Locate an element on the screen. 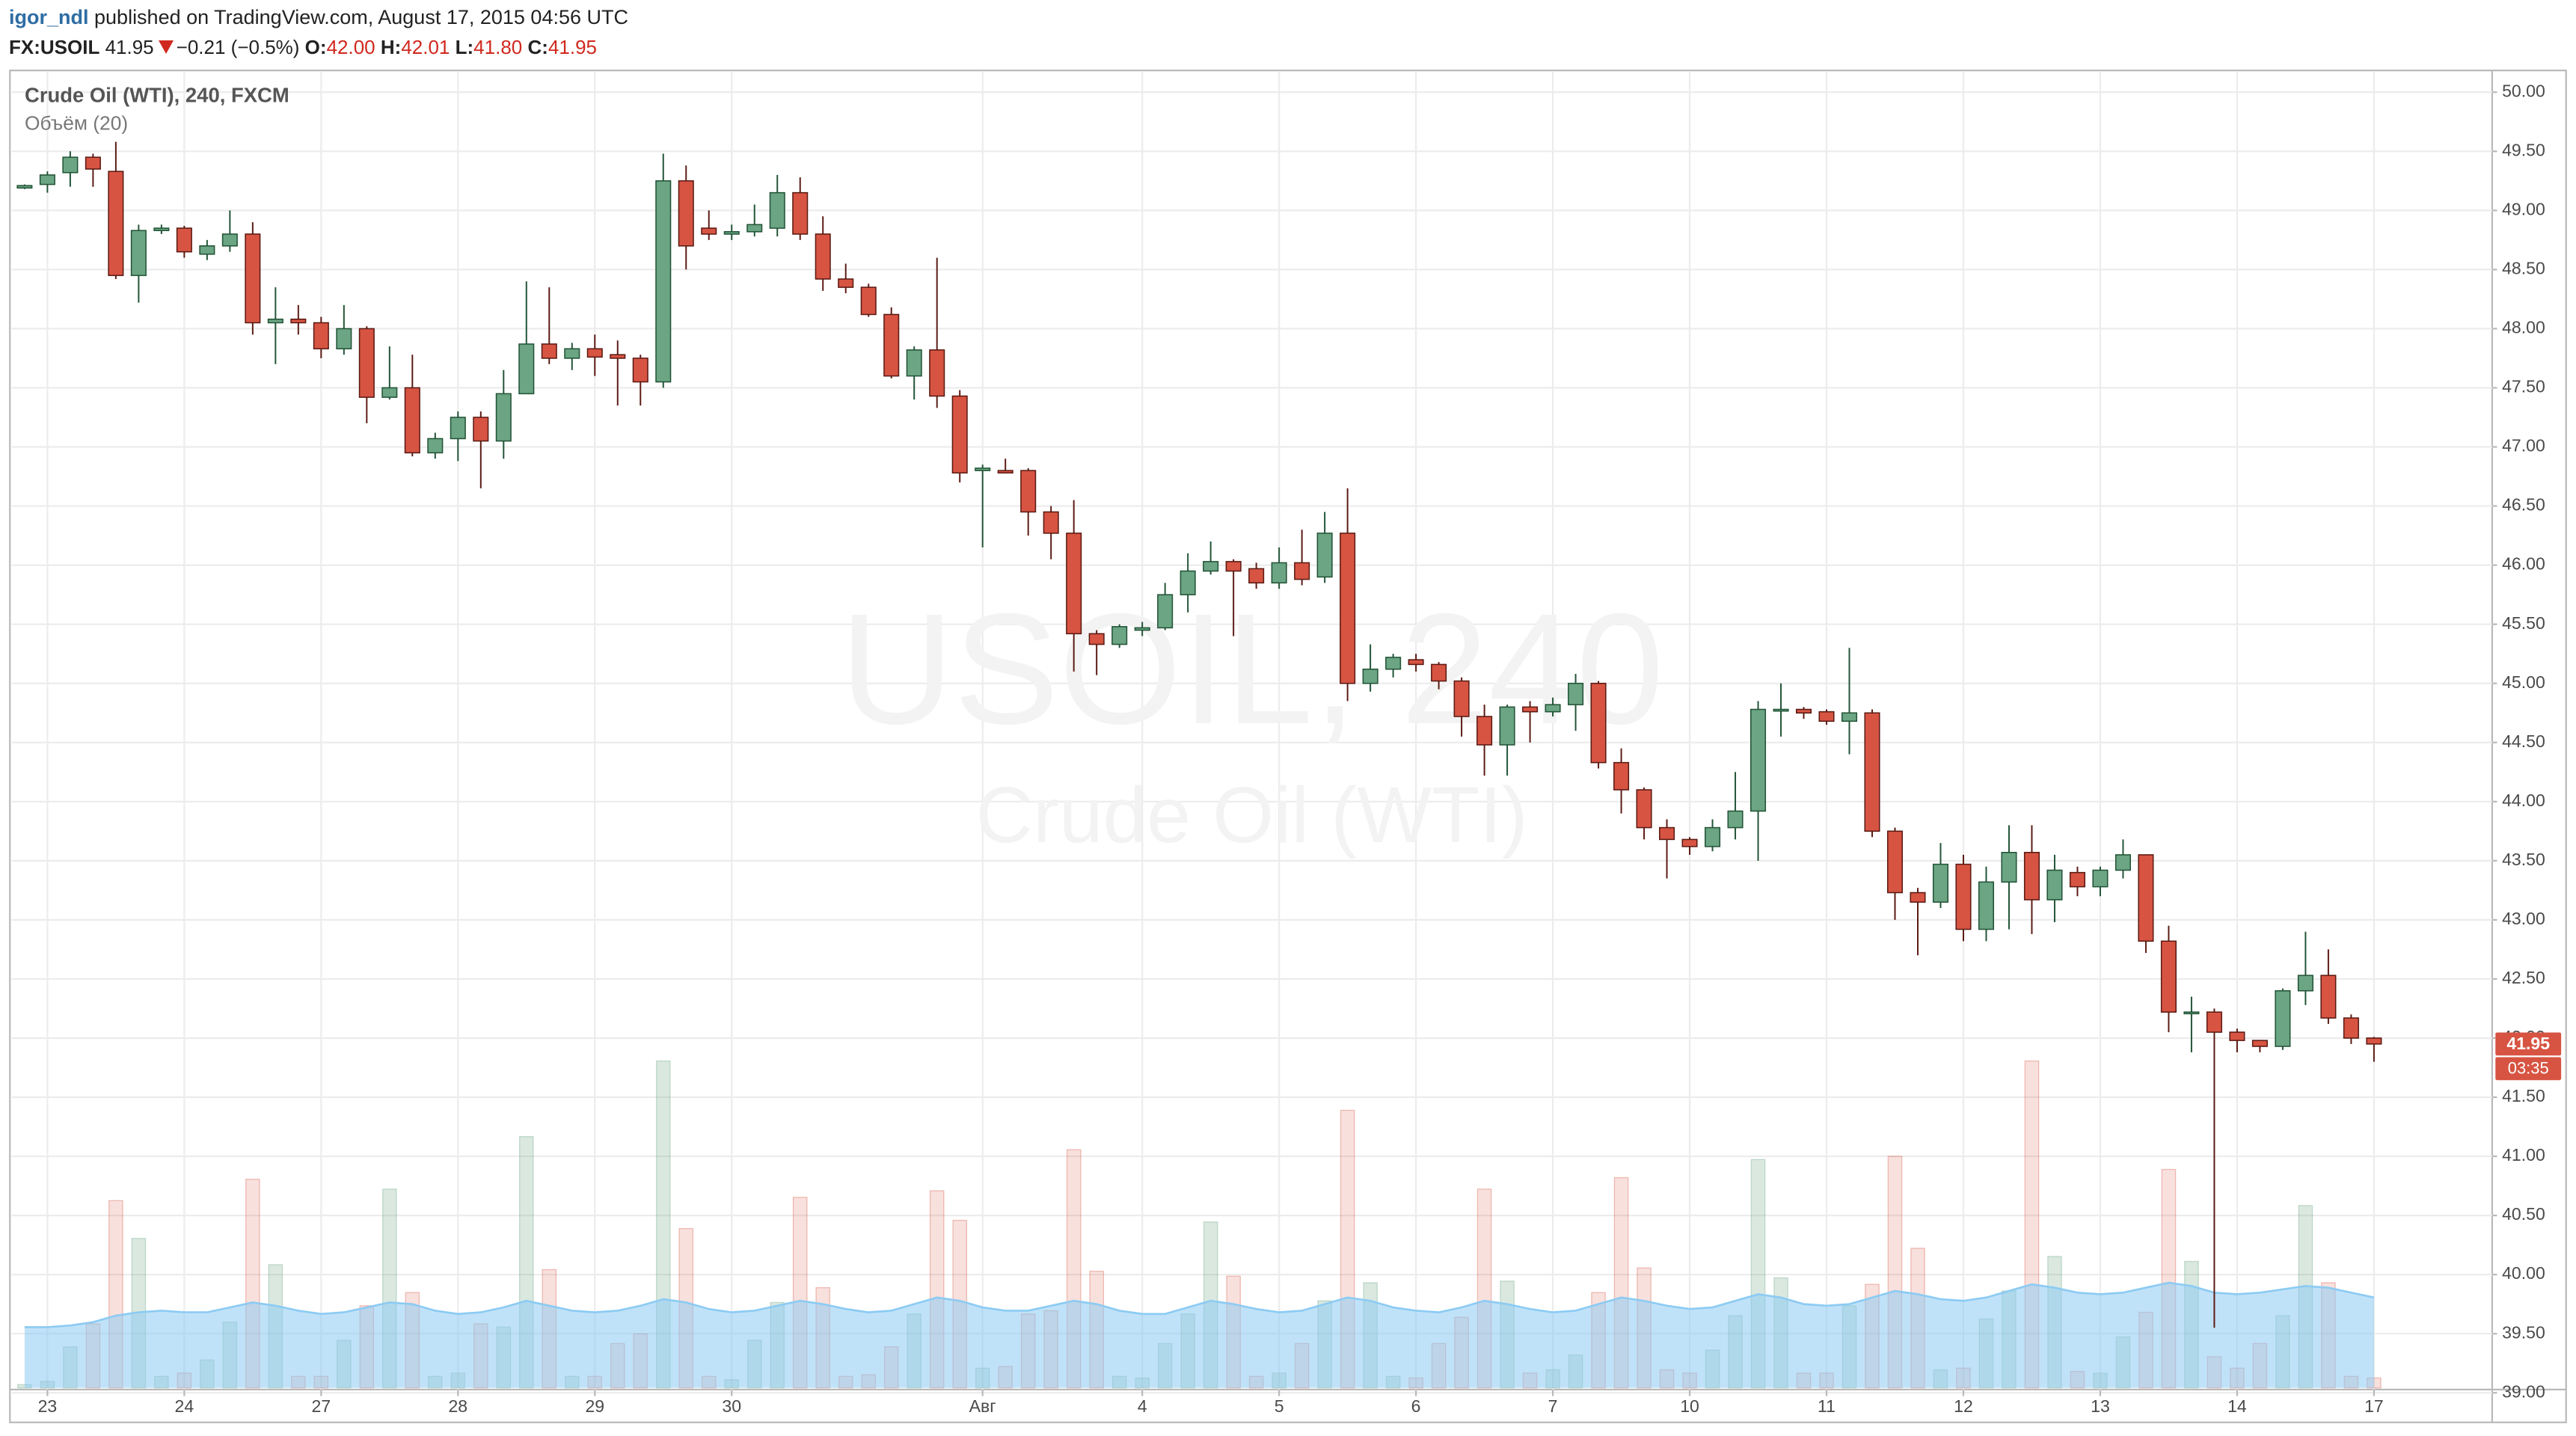 The height and width of the screenshot is (1436, 2576). volume-ma-area is located at coordinates (1199, 1335).